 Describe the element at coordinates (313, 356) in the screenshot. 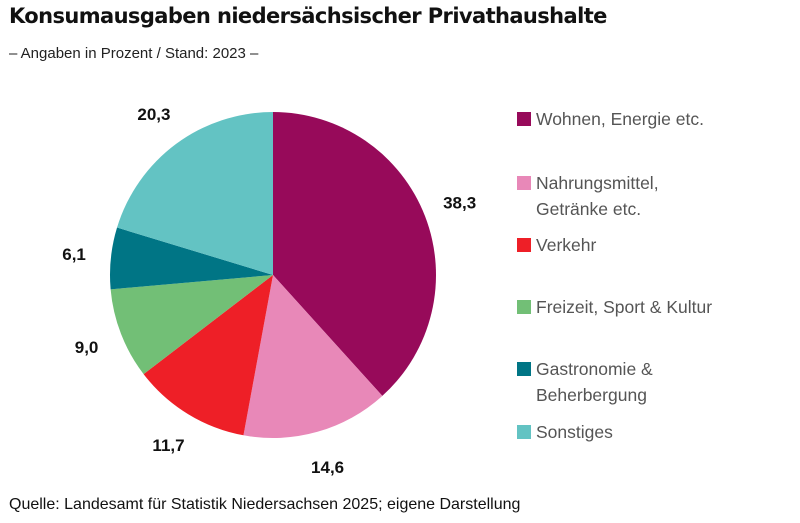

I see `pie-slice-nahrungsmittel` at that location.